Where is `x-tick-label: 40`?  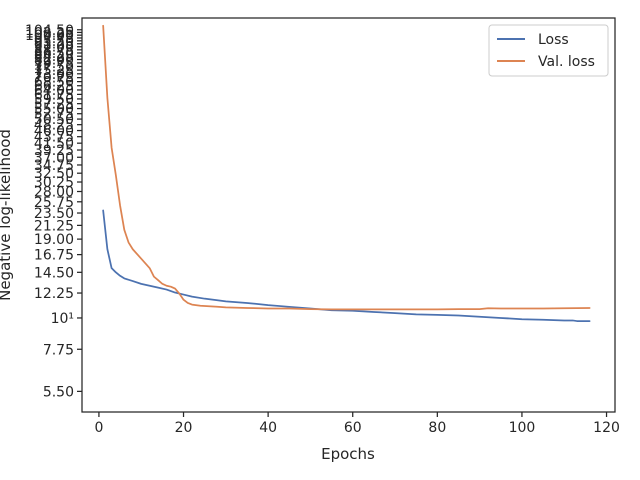
x-tick-label: 40 is located at coordinates (268, 428).